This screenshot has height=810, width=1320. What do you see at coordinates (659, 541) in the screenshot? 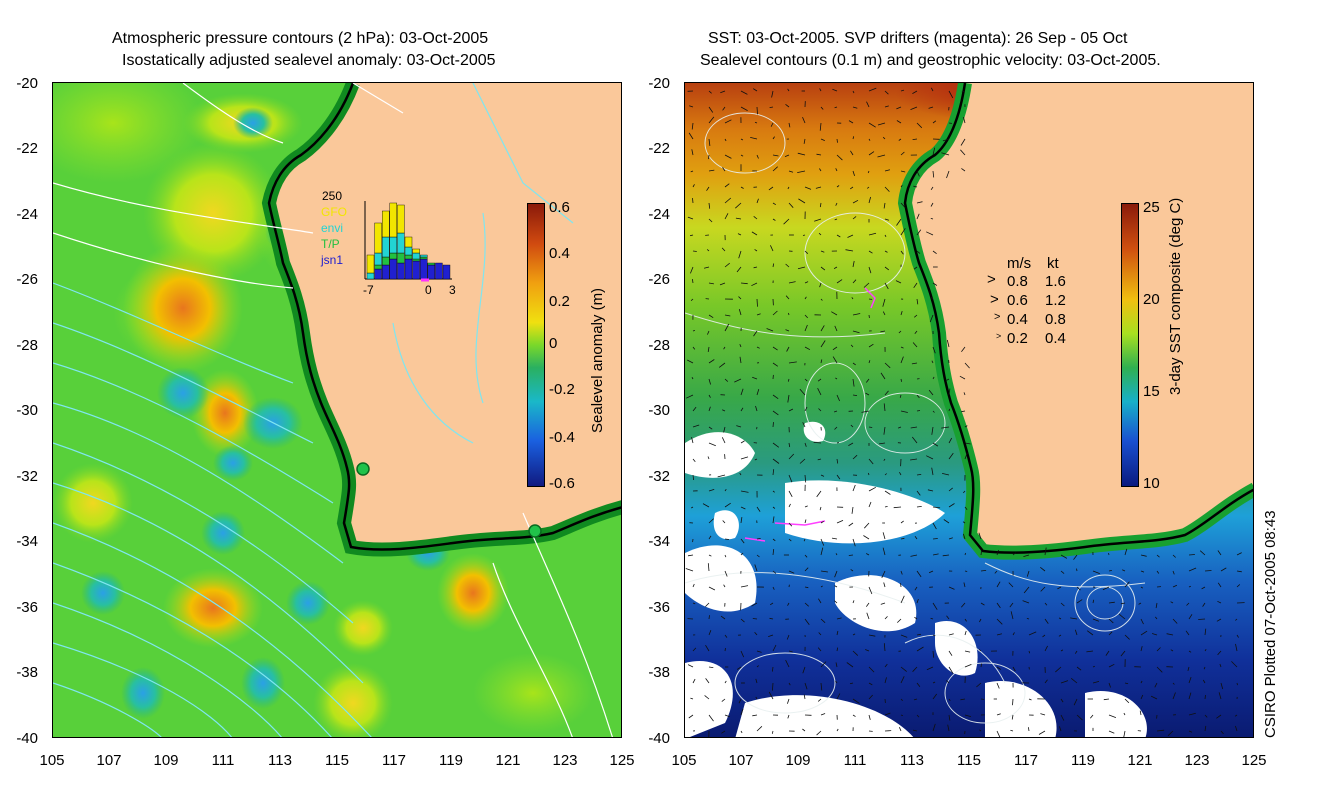
I see `y-tick-label: -34` at bounding box center [659, 541].